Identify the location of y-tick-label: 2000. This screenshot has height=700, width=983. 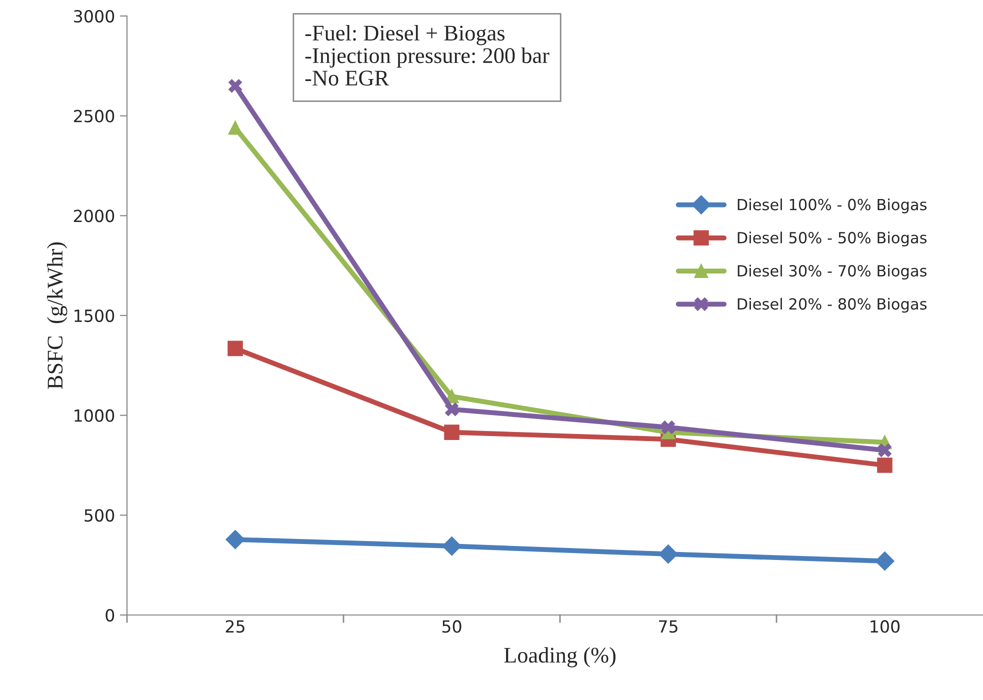
(94, 216).